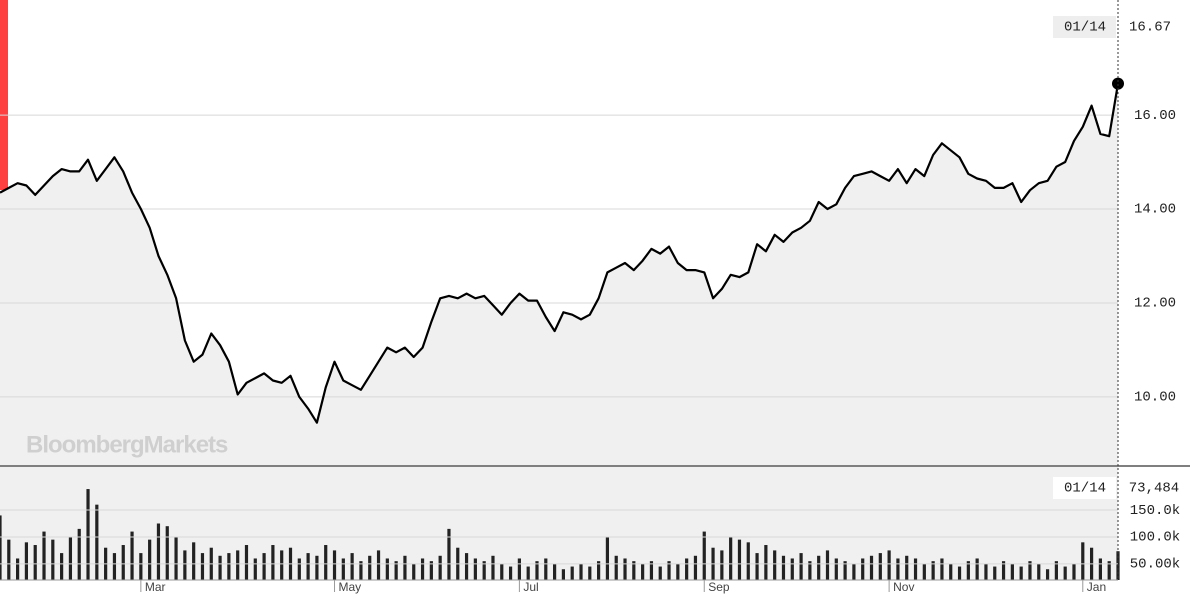 Image resolution: width=1190 pixels, height=600 pixels. What do you see at coordinates (1155, 304) in the screenshot?
I see `y-tick-label: 12.00` at bounding box center [1155, 304].